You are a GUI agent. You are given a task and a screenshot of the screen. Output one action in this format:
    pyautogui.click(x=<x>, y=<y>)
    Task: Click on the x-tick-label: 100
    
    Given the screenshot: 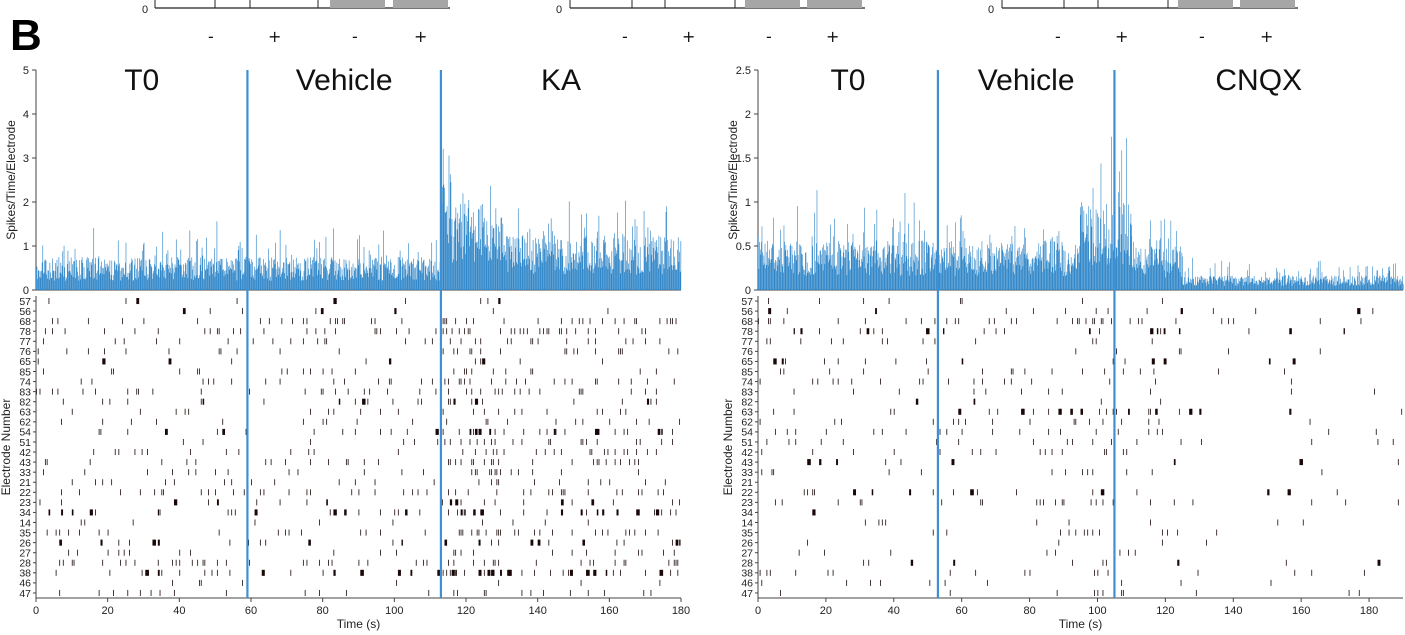 What is the action you would take?
    pyautogui.click(x=1097, y=611)
    